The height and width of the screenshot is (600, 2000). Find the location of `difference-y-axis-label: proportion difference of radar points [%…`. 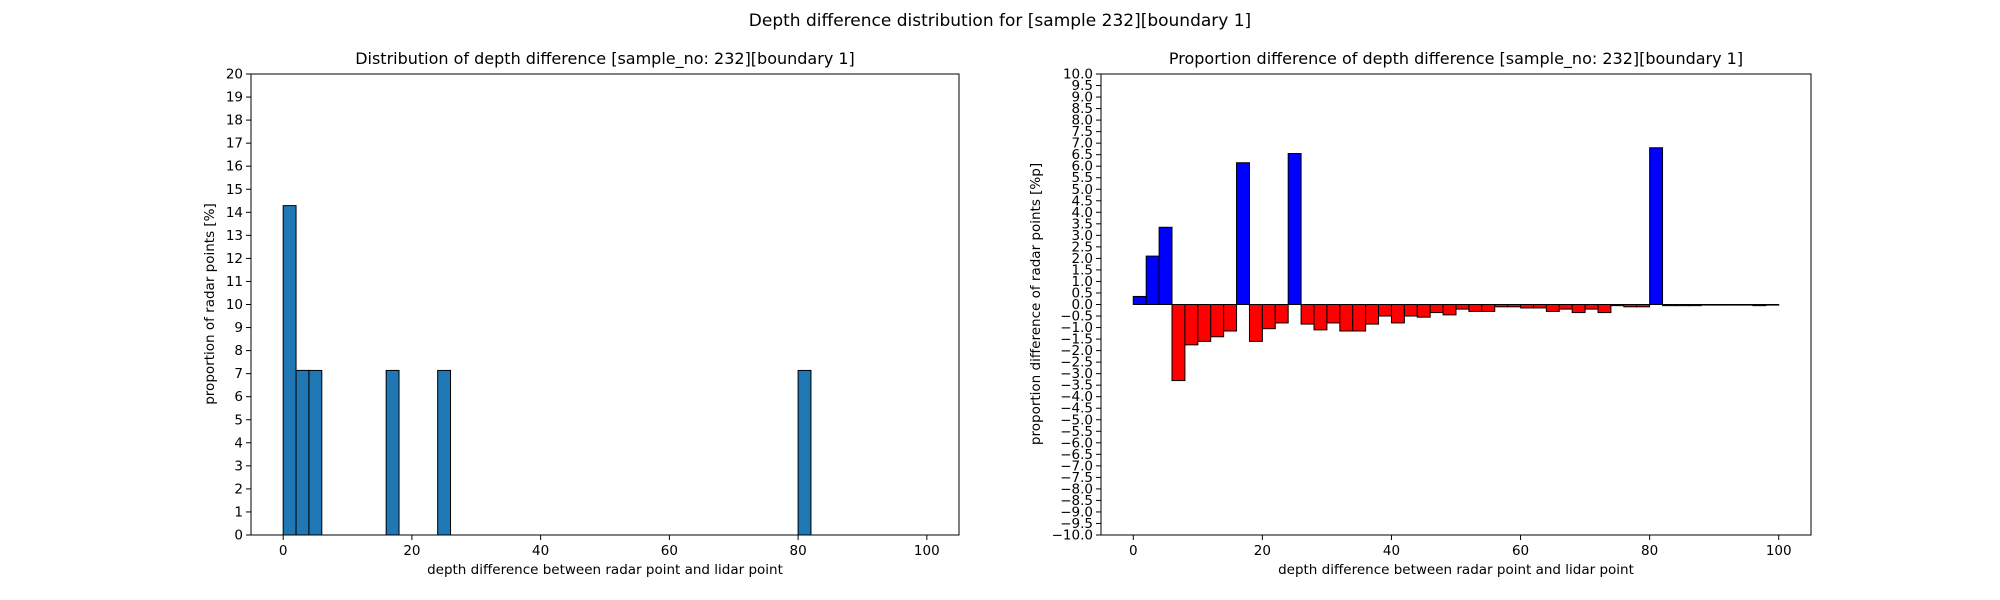

difference-y-axis-label: proportion difference of radar points [%… is located at coordinates (1036, 304).